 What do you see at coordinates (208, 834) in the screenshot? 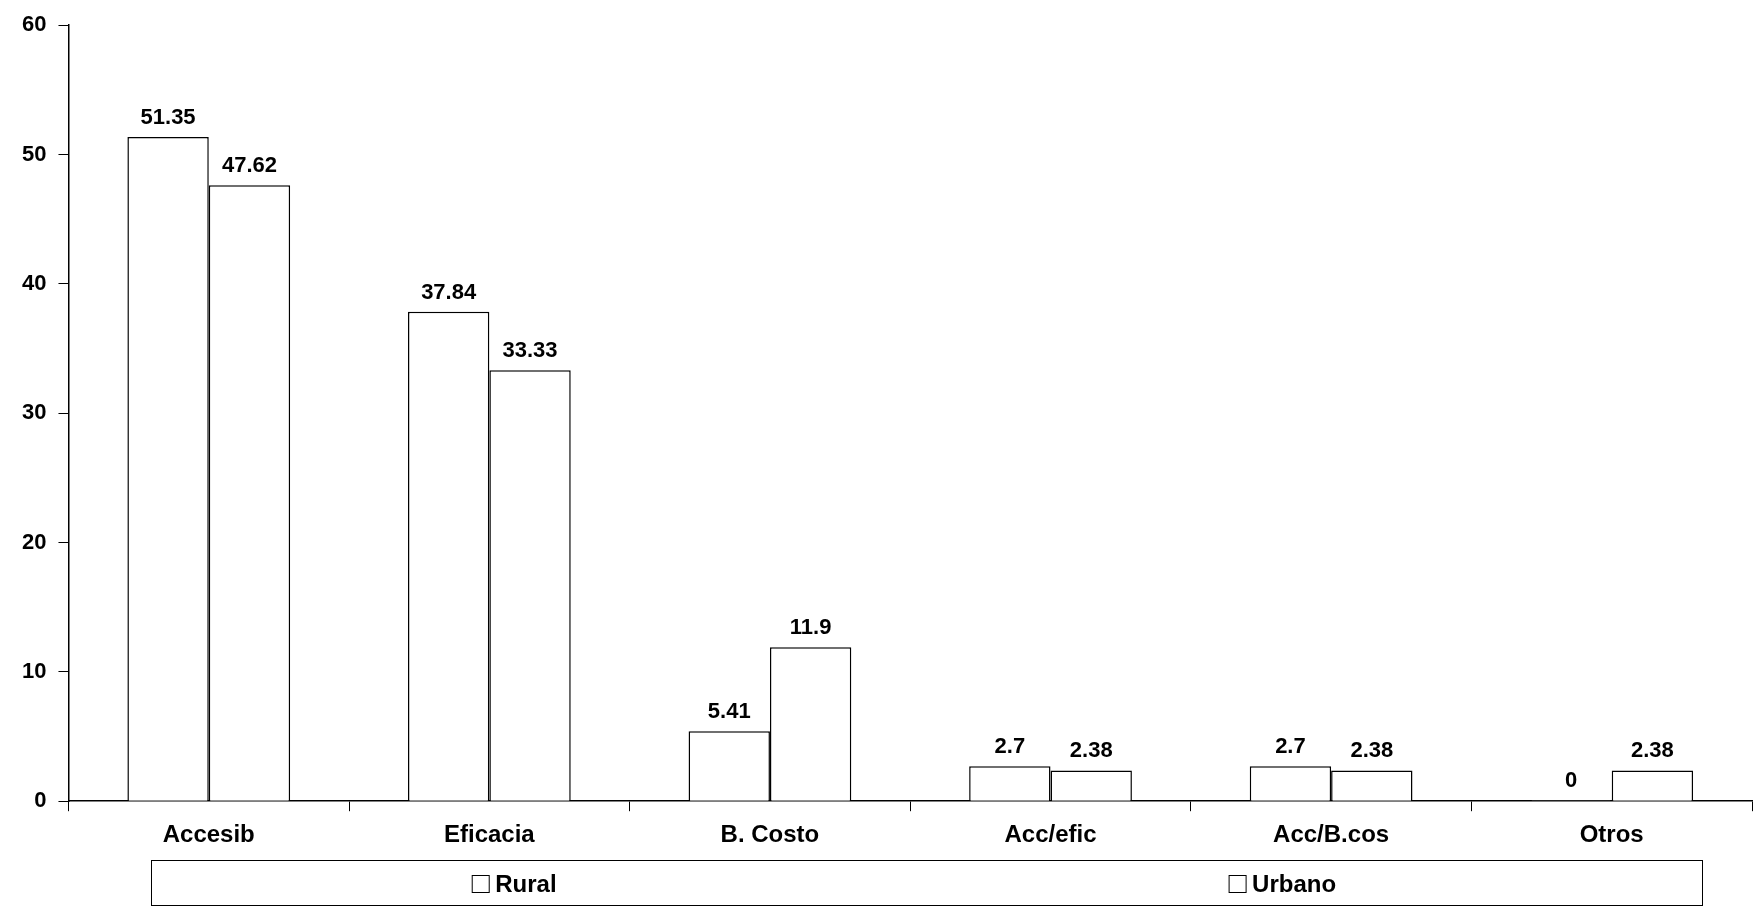
I see `x-tick-label: Accesib` at bounding box center [208, 834].